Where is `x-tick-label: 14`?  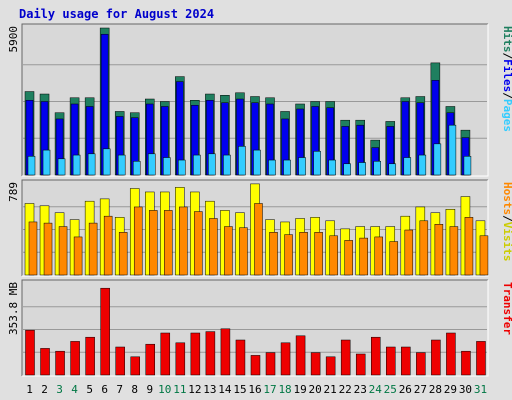
x-tick-label: 14 is located at coordinates (225, 389).